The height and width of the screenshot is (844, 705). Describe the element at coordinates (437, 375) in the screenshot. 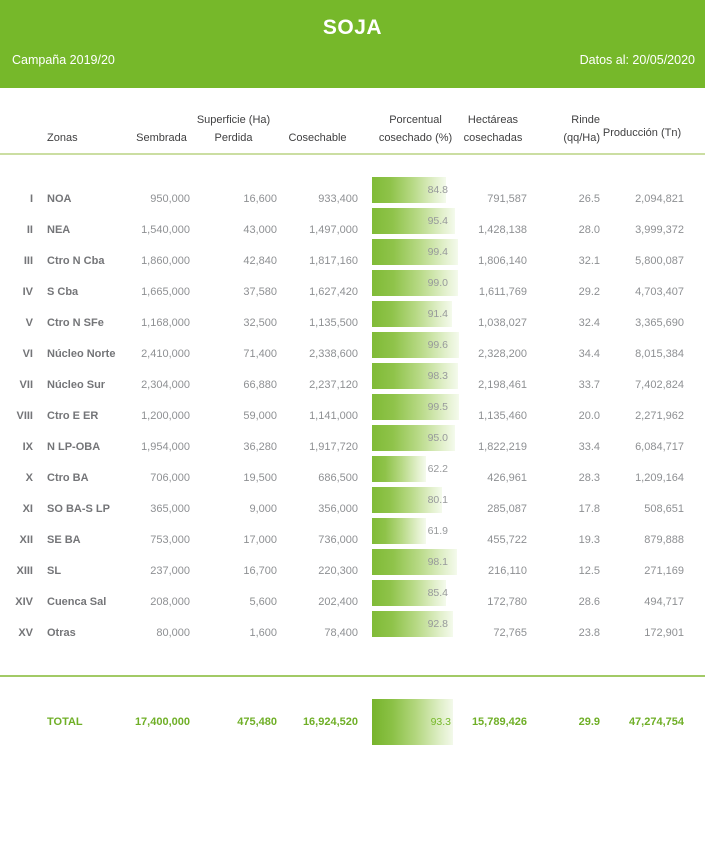

I see `pct-value: 98.3` at that location.